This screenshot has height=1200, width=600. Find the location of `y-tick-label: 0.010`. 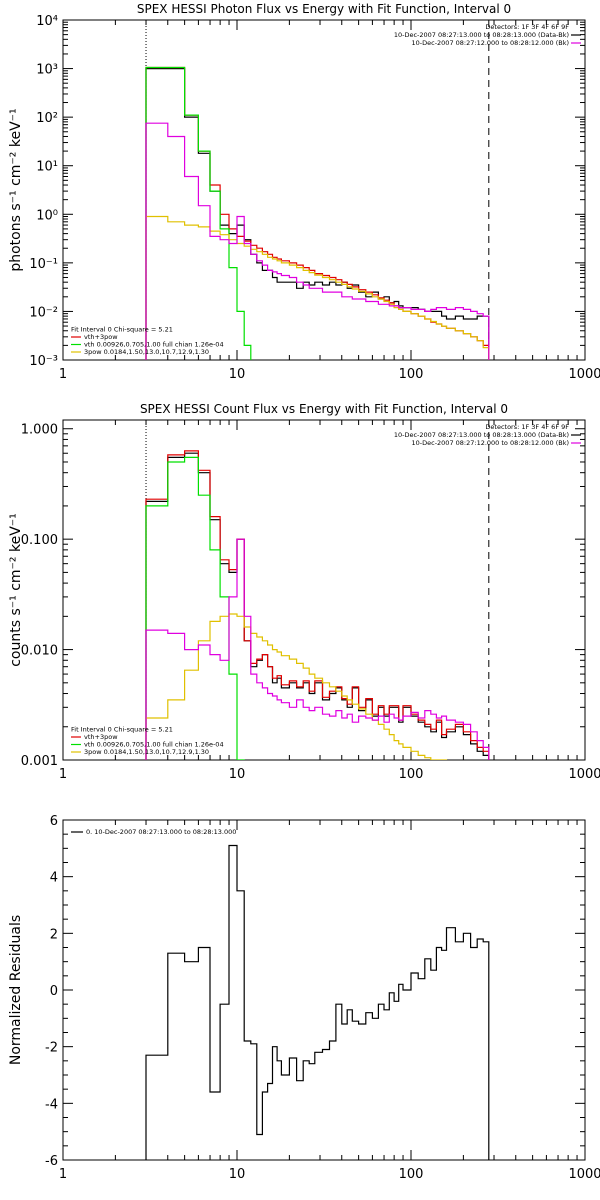

y-tick-label: 0.010 is located at coordinates (39, 651).